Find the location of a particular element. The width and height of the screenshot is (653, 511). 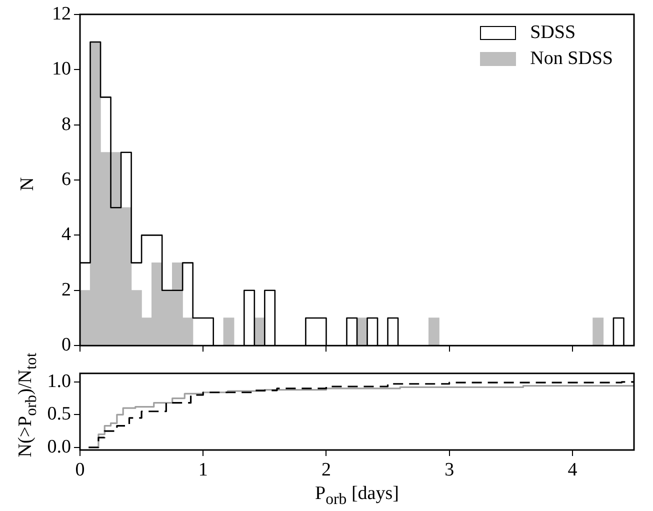

legend-label: SDSS is located at coordinates (553, 33).